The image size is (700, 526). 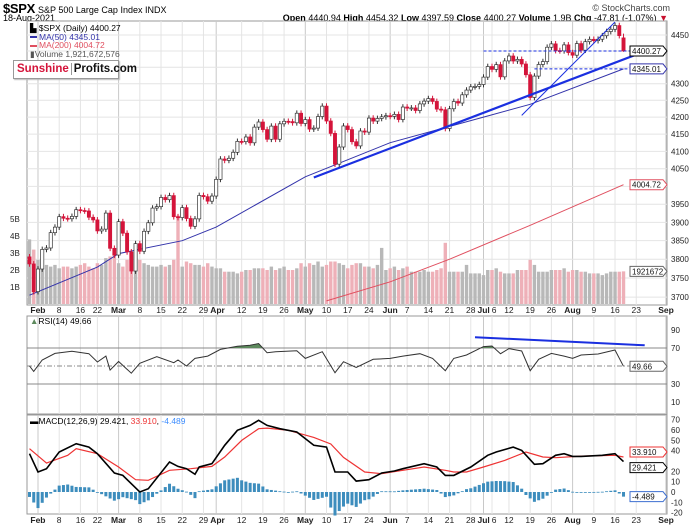 I want to click on x-tick-label-bottom: 22, so click(x=98, y=520).